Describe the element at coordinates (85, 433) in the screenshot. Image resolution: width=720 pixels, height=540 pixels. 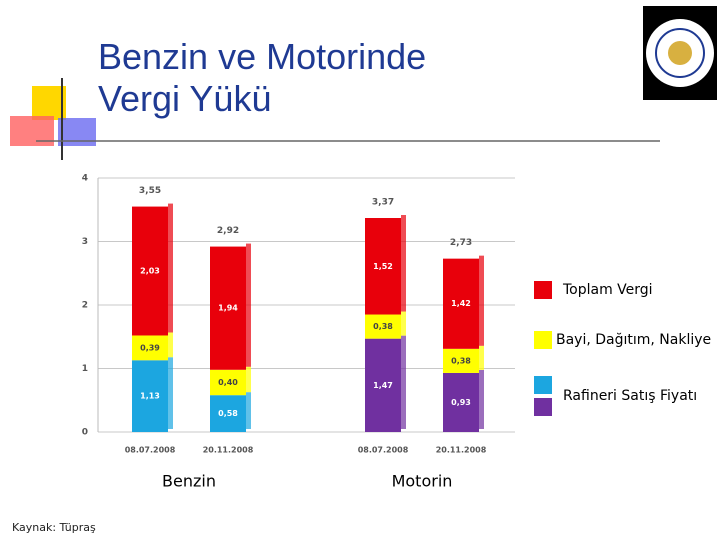
I see `y-tick-label: 0` at that location.